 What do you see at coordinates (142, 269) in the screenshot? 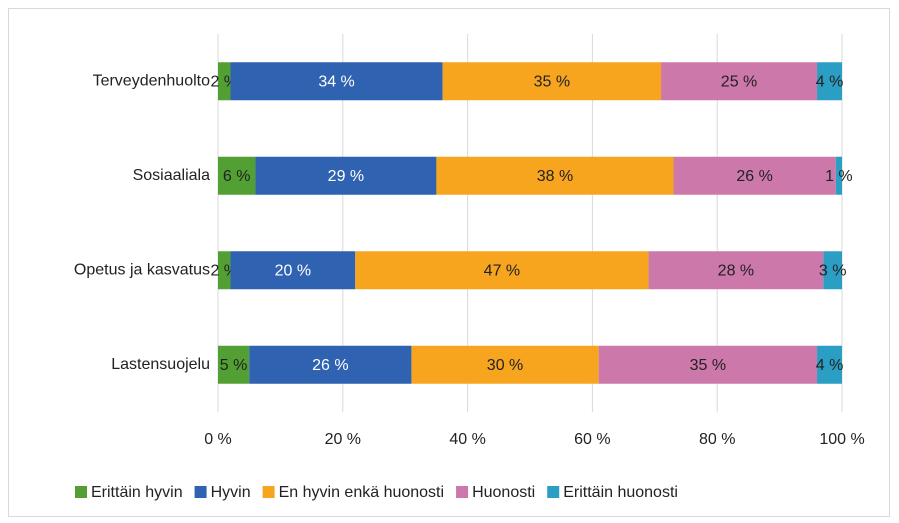
I see `y-tick-label: Opetus ja kasvatus` at bounding box center [142, 269].